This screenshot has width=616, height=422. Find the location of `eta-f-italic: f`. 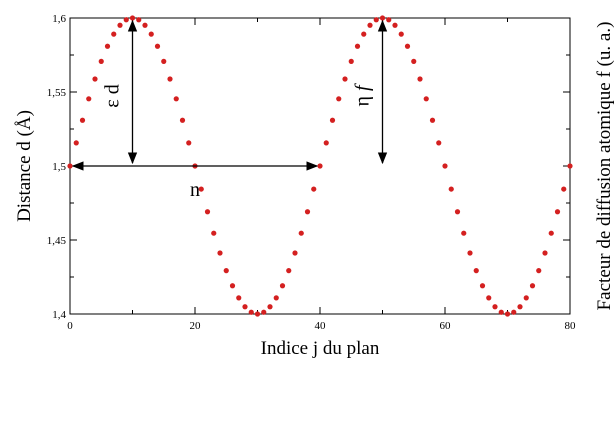

eta-f-italic: f is located at coordinates (363, 87).